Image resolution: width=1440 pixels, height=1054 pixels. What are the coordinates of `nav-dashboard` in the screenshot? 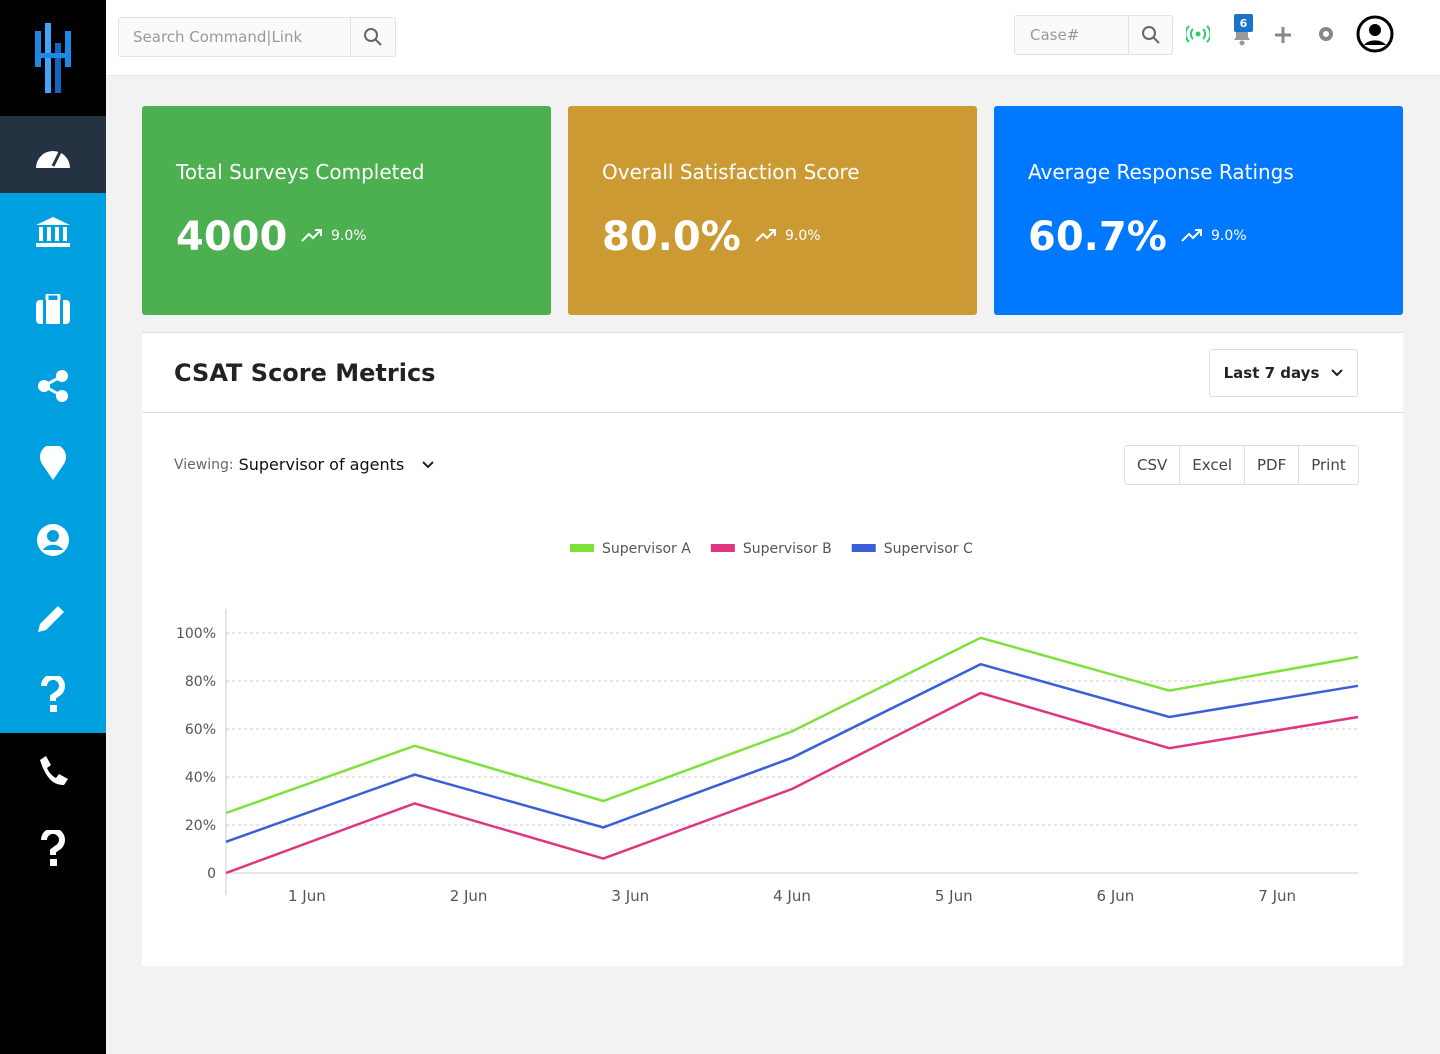 It's located at (53, 154).